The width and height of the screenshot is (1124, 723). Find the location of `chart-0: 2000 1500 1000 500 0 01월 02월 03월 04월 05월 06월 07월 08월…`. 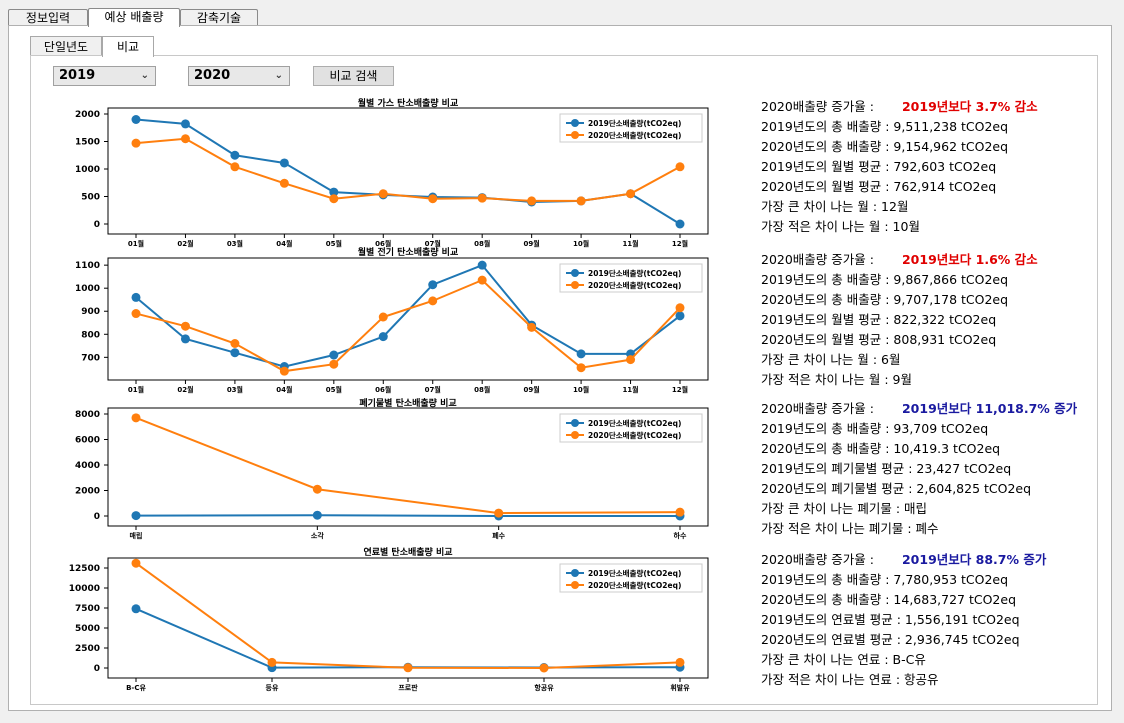

chart-0: 2000 1500 1000 500 0 01월 02월 03월 04월 05월 06월 07월 08월… is located at coordinates (392, 177).